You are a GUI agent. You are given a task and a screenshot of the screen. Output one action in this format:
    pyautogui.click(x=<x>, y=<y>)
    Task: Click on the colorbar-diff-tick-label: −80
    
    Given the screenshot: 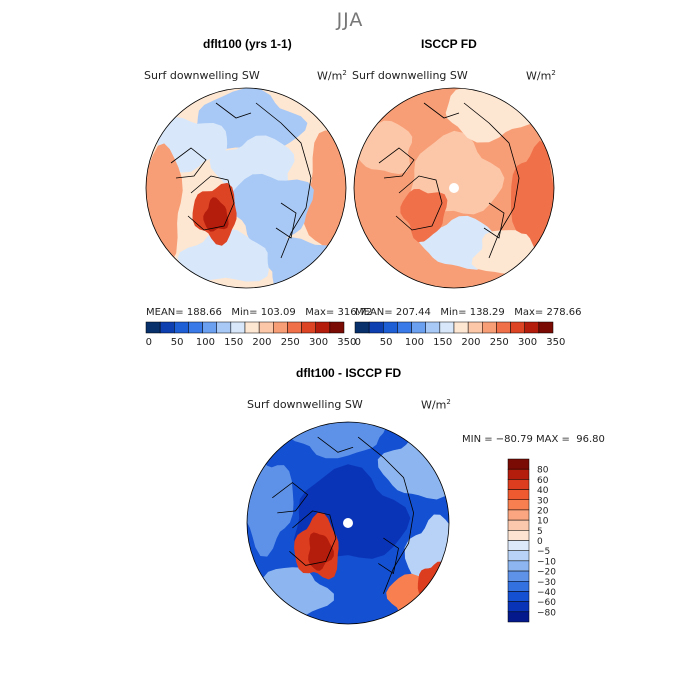 What is the action you would take?
    pyautogui.click(x=546, y=613)
    